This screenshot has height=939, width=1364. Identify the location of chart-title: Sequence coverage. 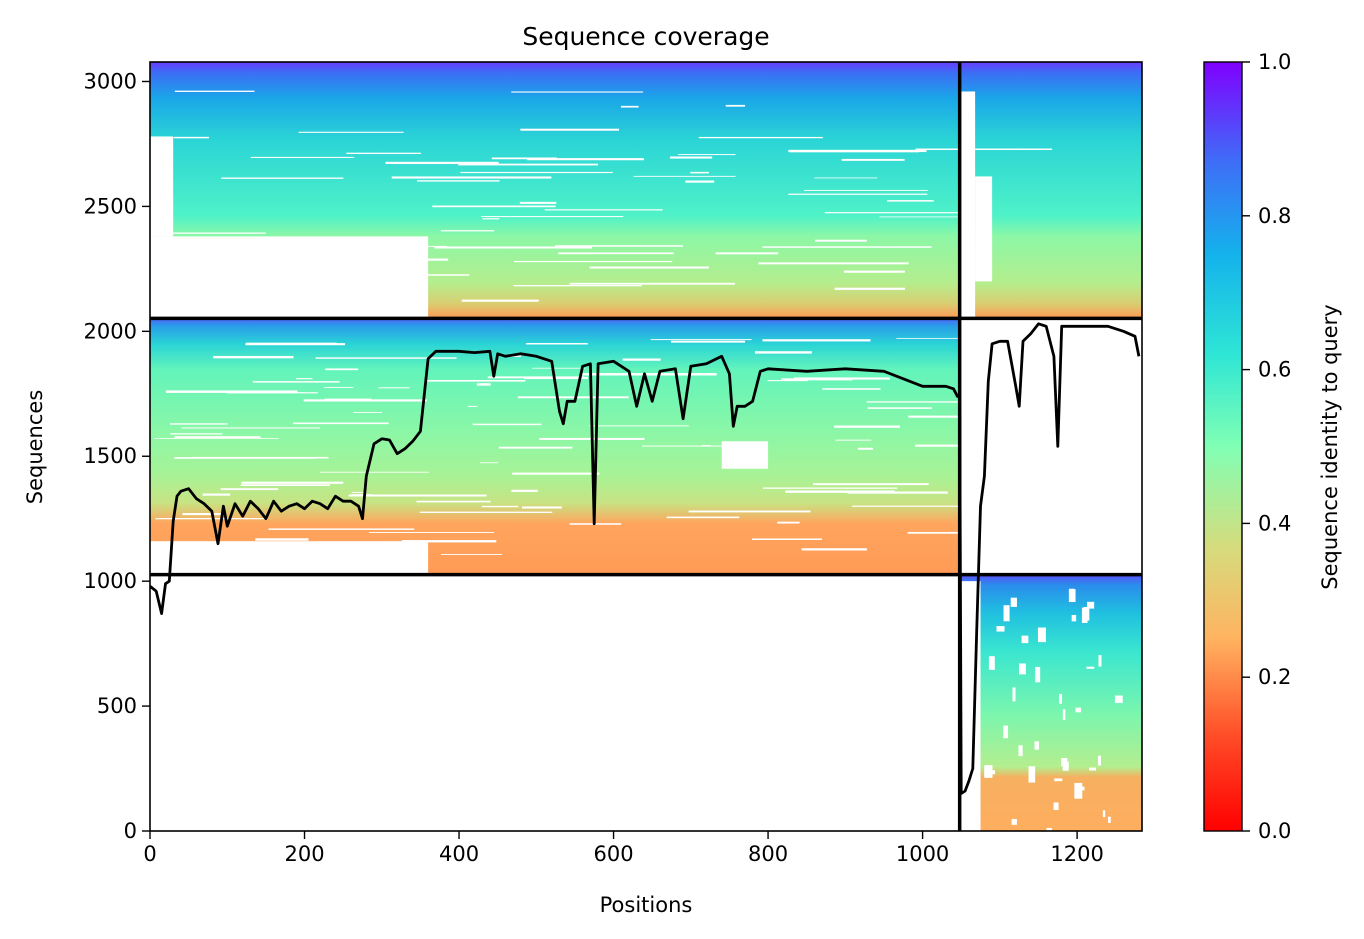
(645, 36).